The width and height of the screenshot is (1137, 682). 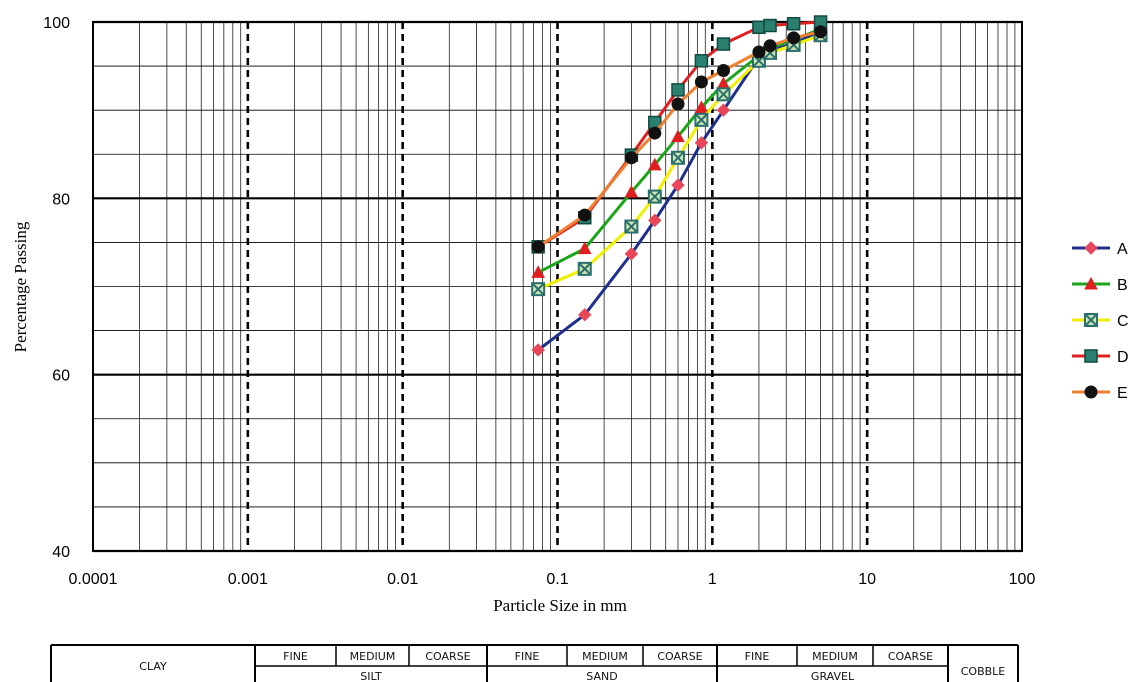 What do you see at coordinates (560, 605) in the screenshot?
I see `x-axis-title: Particle Size in mm` at bounding box center [560, 605].